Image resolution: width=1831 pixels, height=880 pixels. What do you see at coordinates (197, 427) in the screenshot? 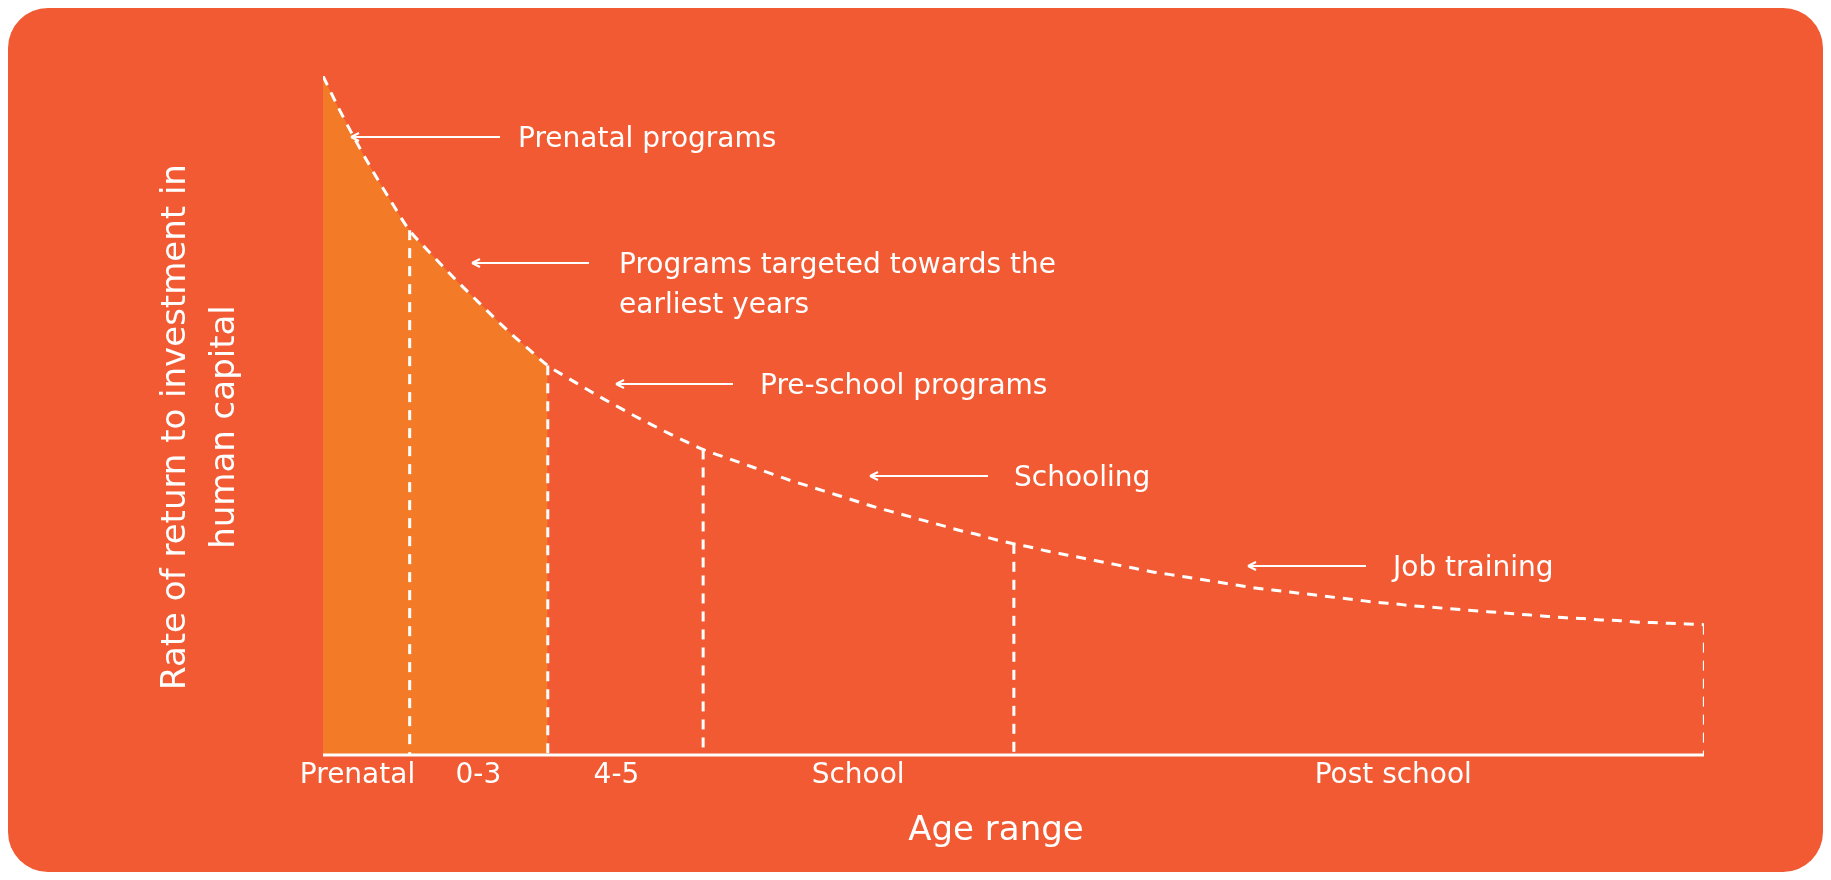
I see `y-axis-title: Rate of return to investment in human capital` at bounding box center [197, 427].